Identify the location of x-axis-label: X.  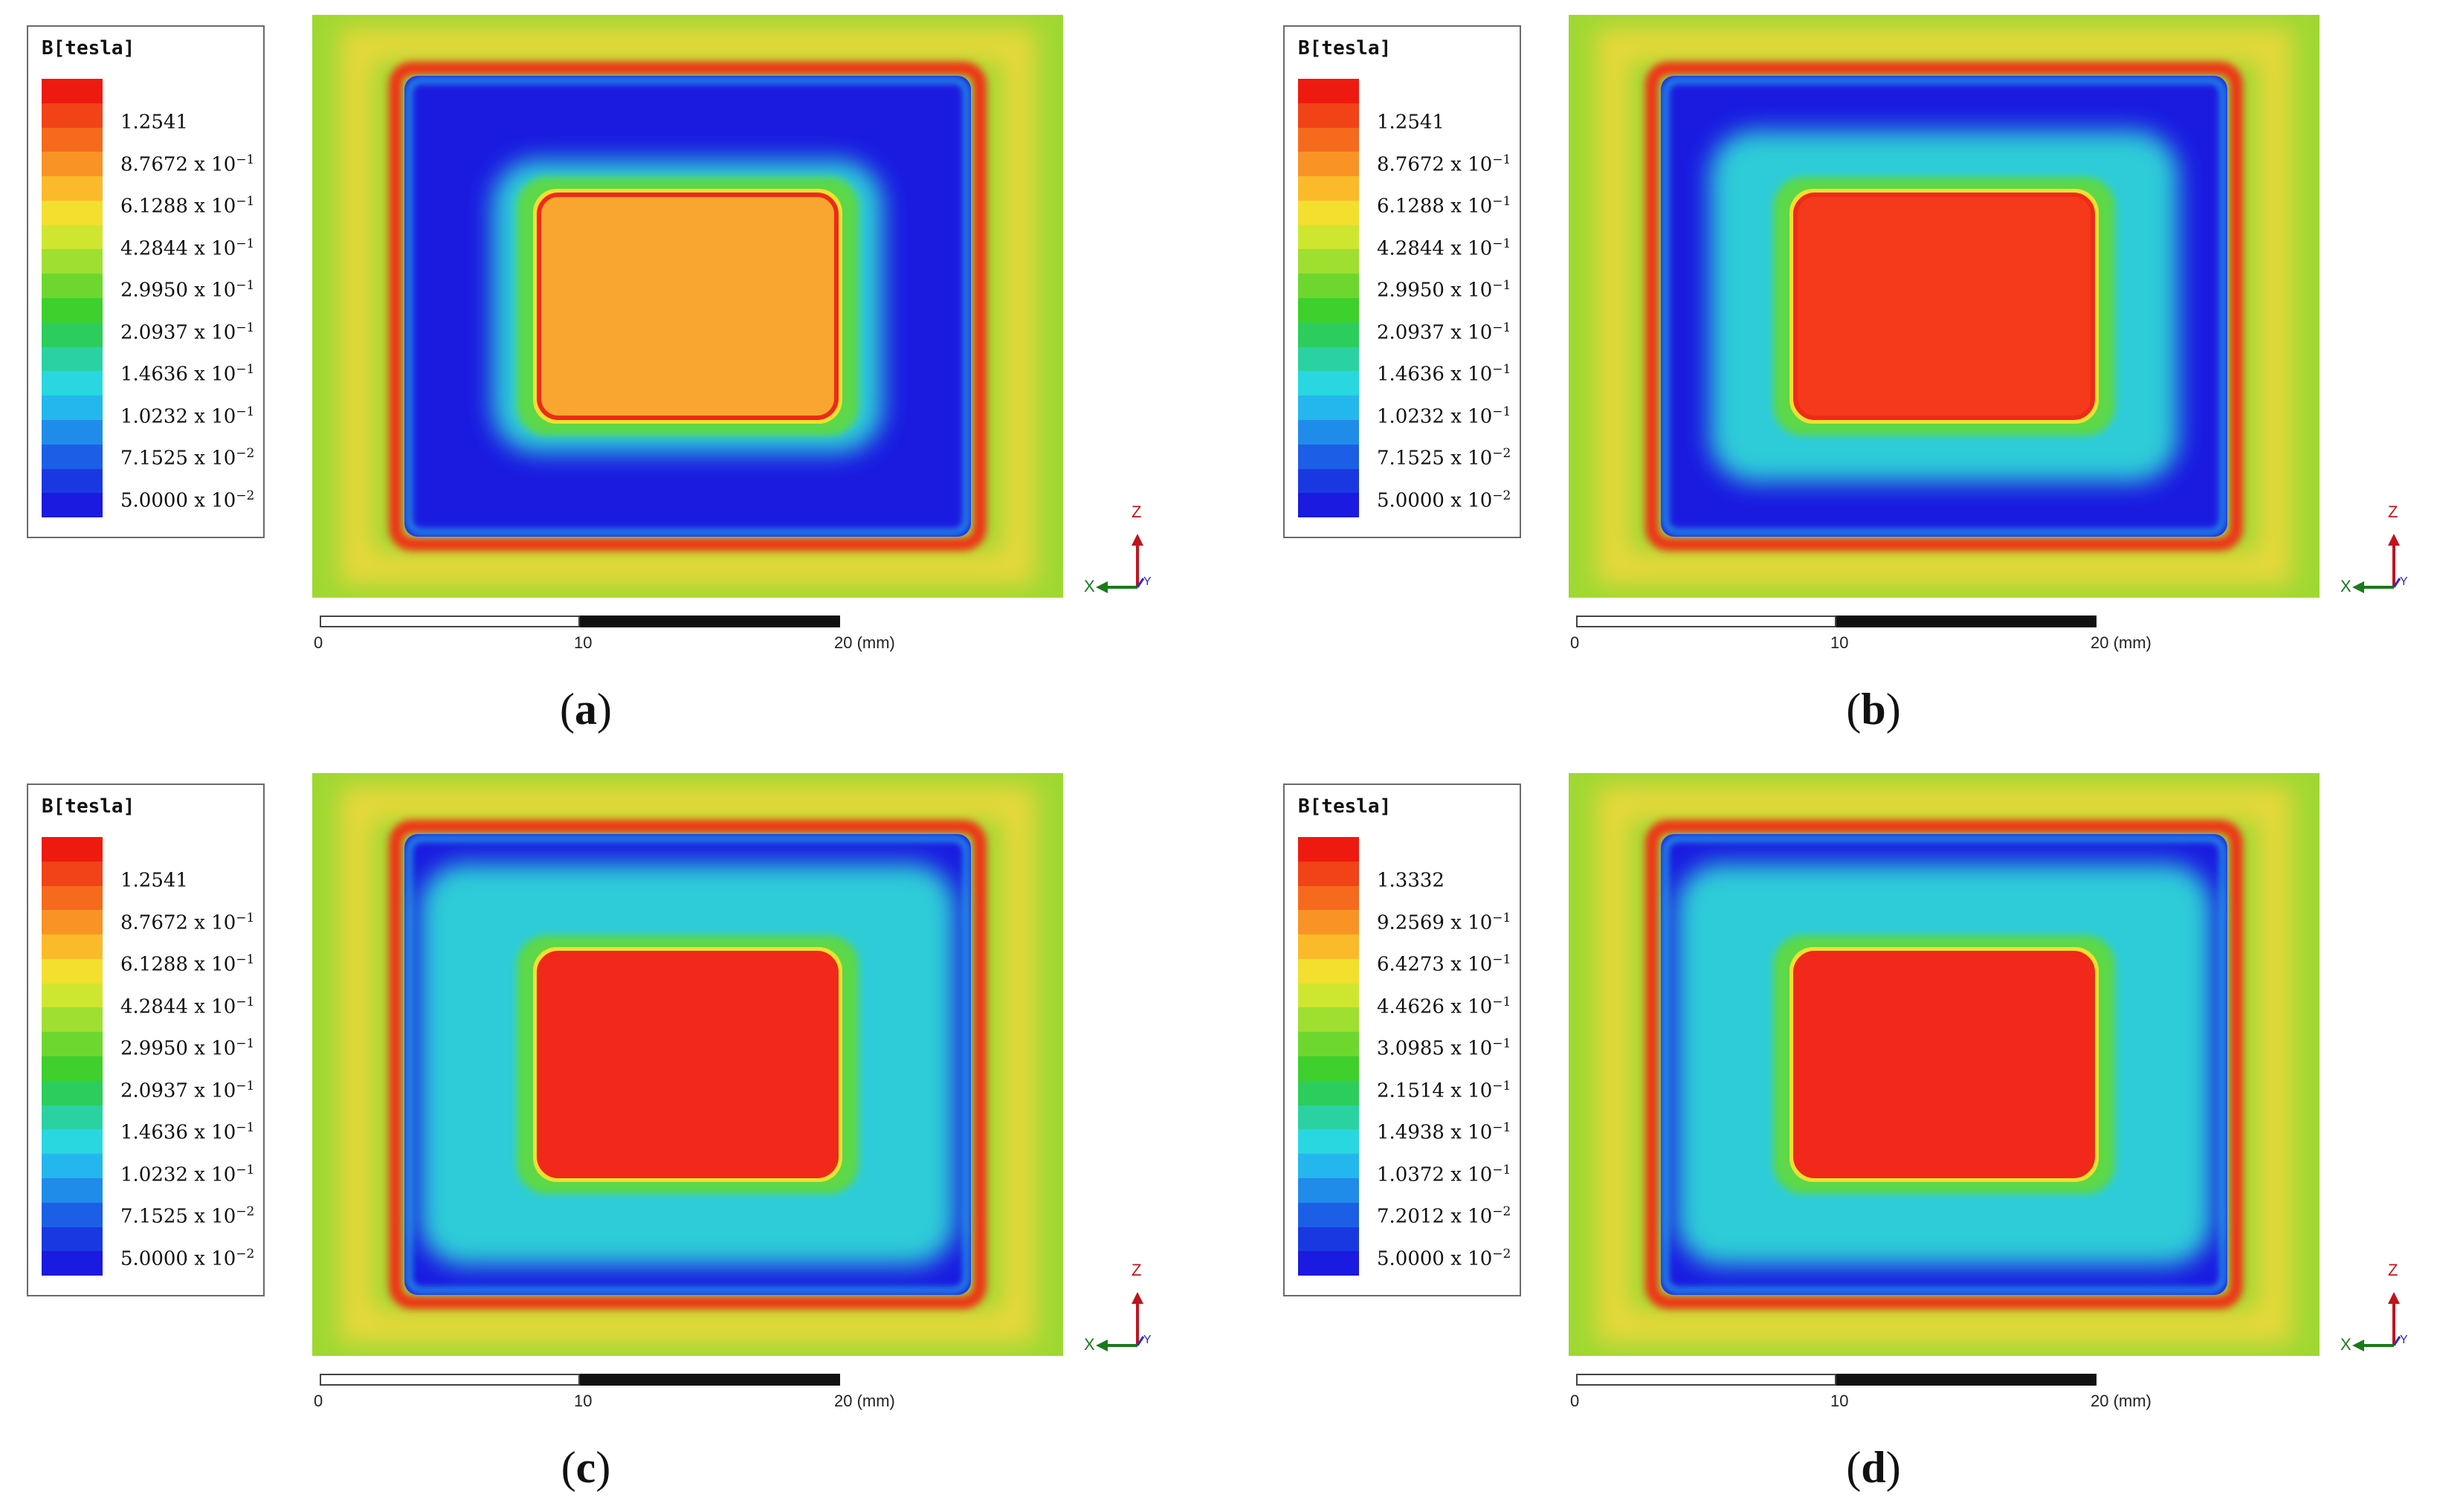
(2346, 1345).